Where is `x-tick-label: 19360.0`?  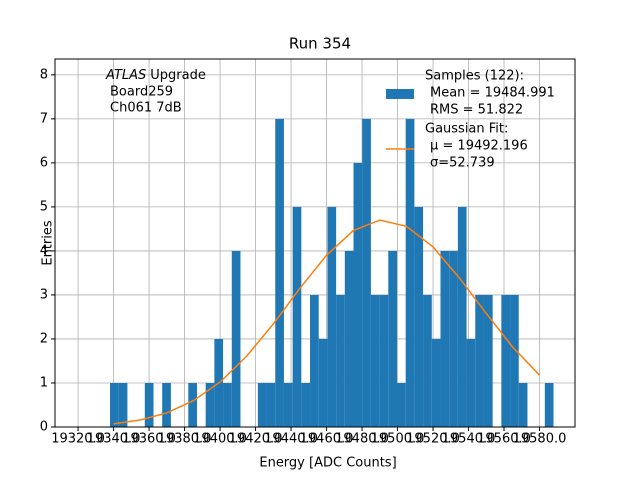
x-tick-label: 19360.0 is located at coordinates (149, 439).